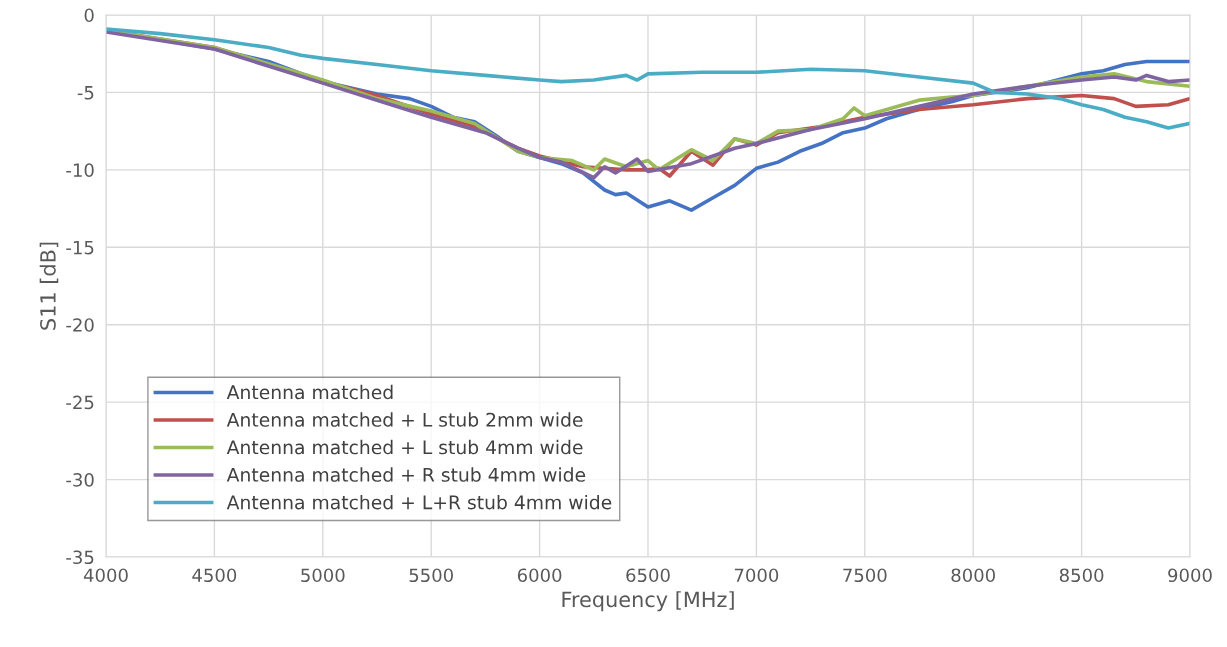  What do you see at coordinates (404, 447) in the screenshot?
I see `legend-label: Antenna matched + L stub 4mm wide` at bounding box center [404, 447].